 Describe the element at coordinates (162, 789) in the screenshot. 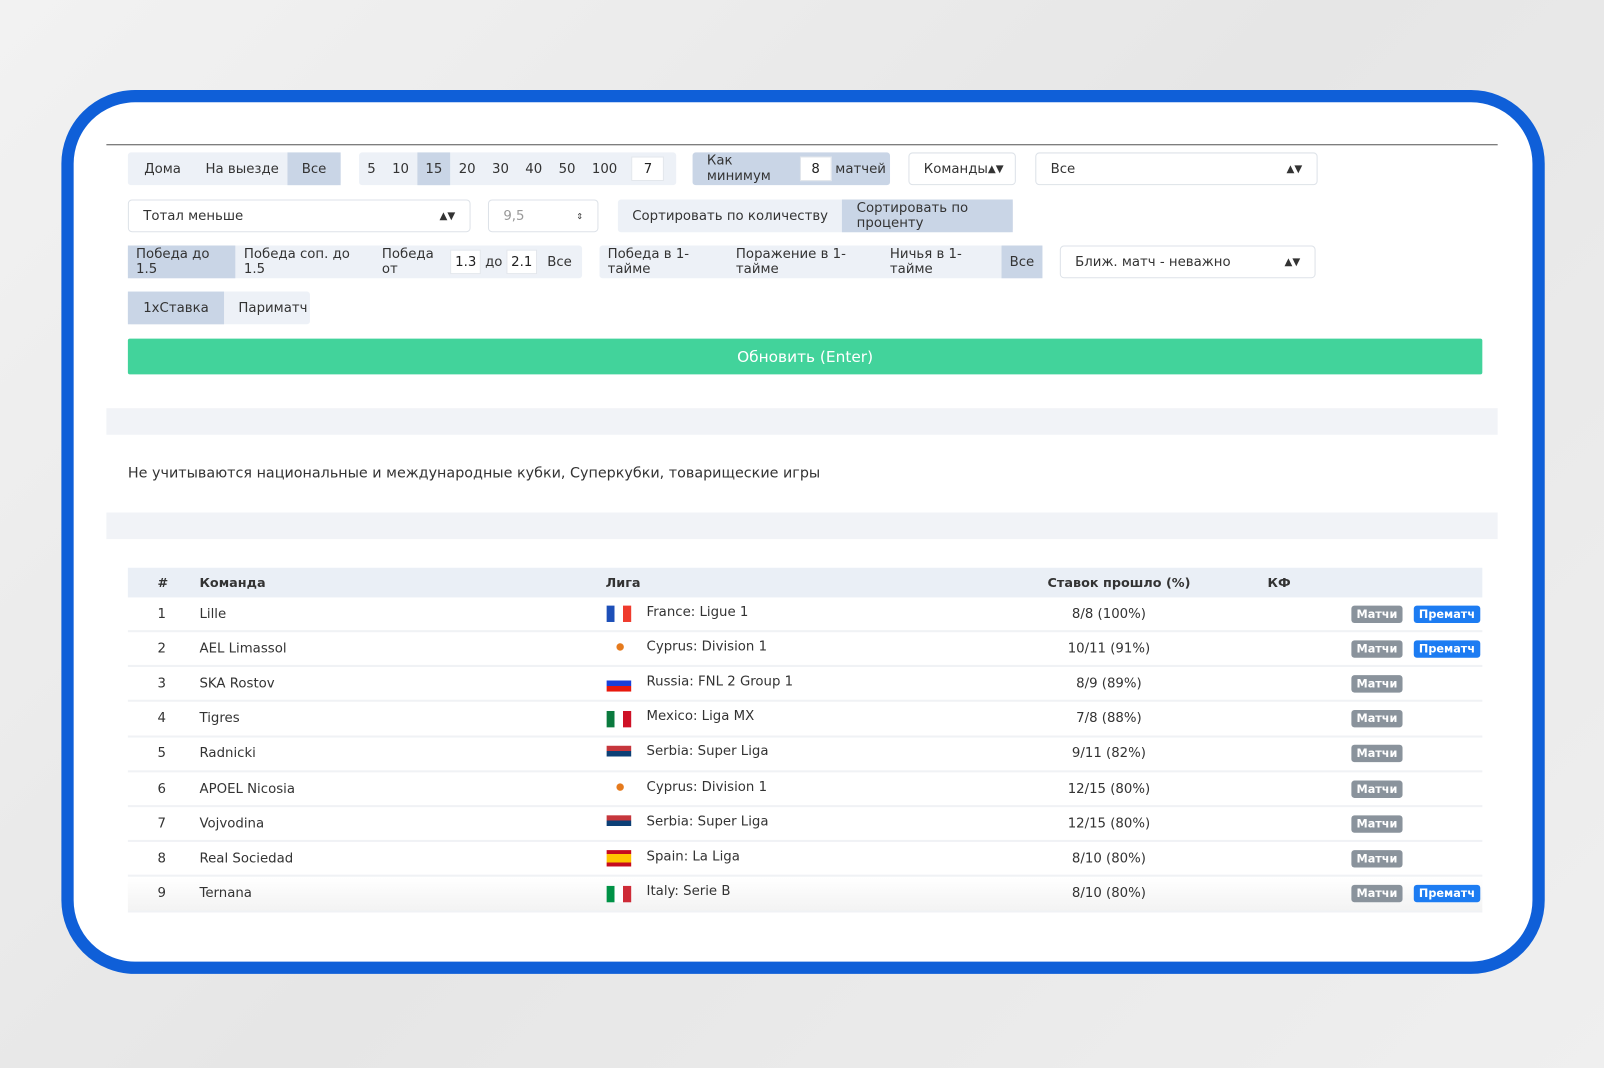

I see `row-number: 6` at that location.